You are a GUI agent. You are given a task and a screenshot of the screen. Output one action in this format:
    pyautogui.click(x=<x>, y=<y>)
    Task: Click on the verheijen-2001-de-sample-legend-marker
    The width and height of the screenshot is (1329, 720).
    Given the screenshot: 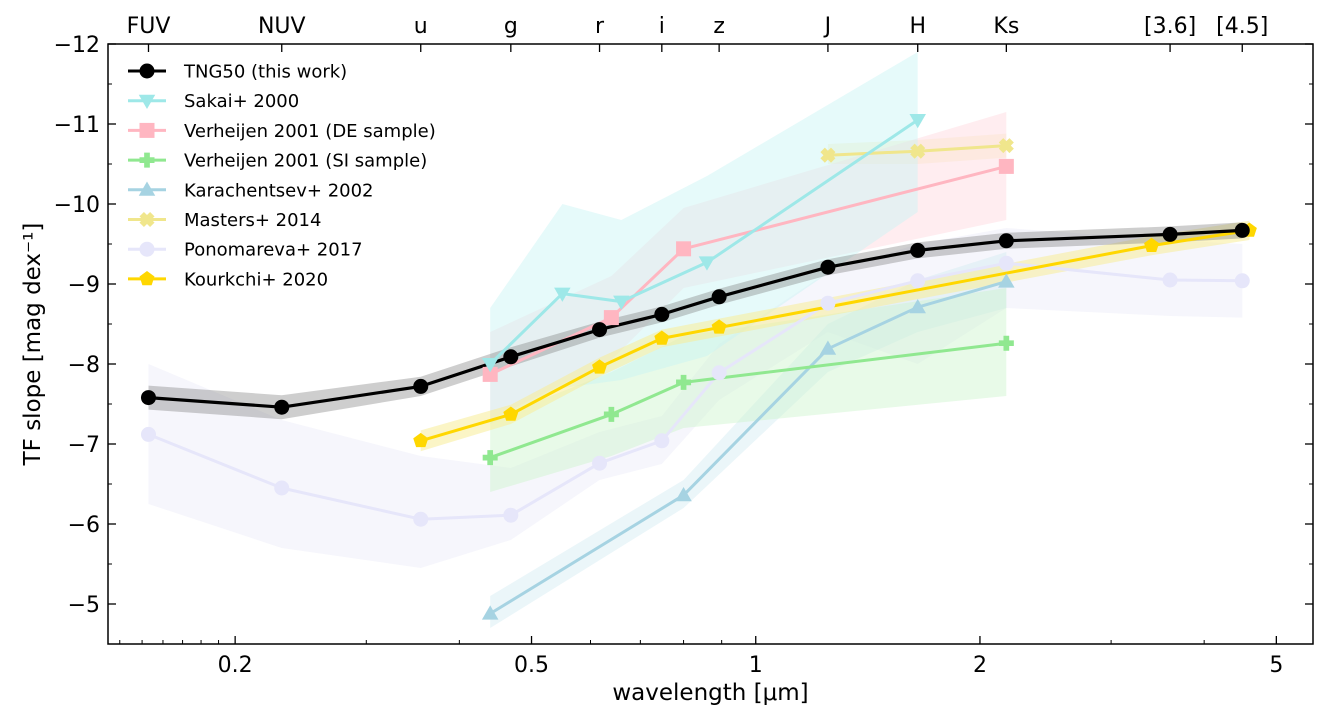 What is the action you would take?
    pyautogui.click(x=147, y=130)
    